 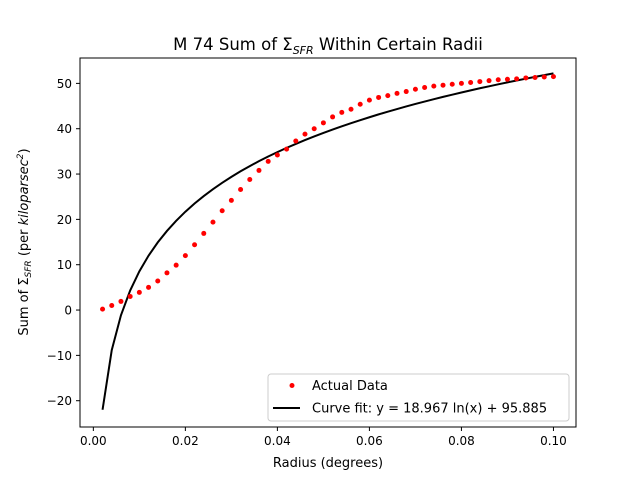 I want to click on x-tick-label: 0.10, so click(x=553, y=441).